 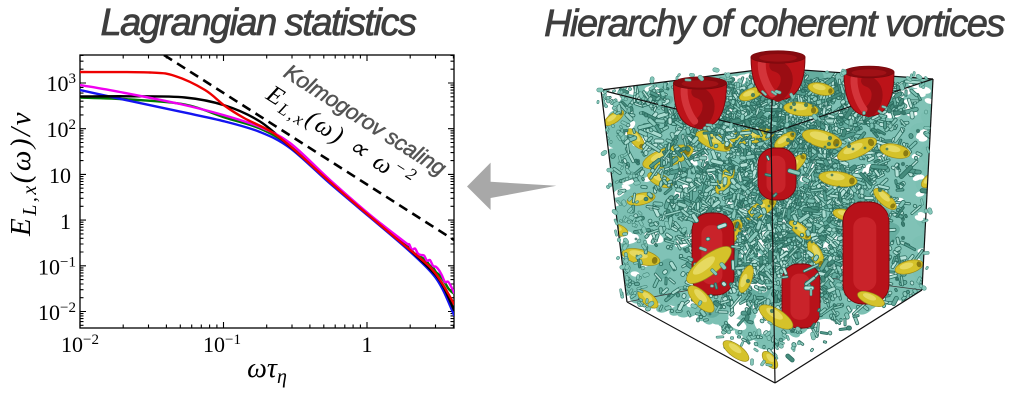 I want to click on svg-text: Lagrangian statistics, so click(x=259, y=23).